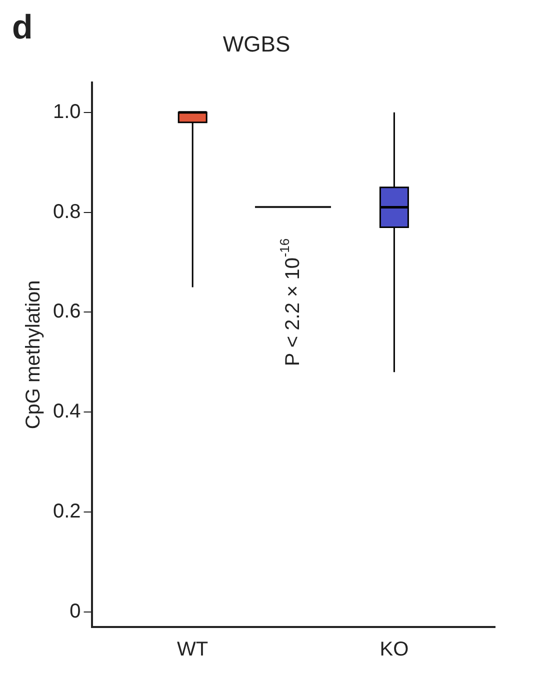 This screenshot has height=683, width=533. What do you see at coordinates (66, 311) in the screenshot?
I see `y-tick-label: 0.6` at bounding box center [66, 311].